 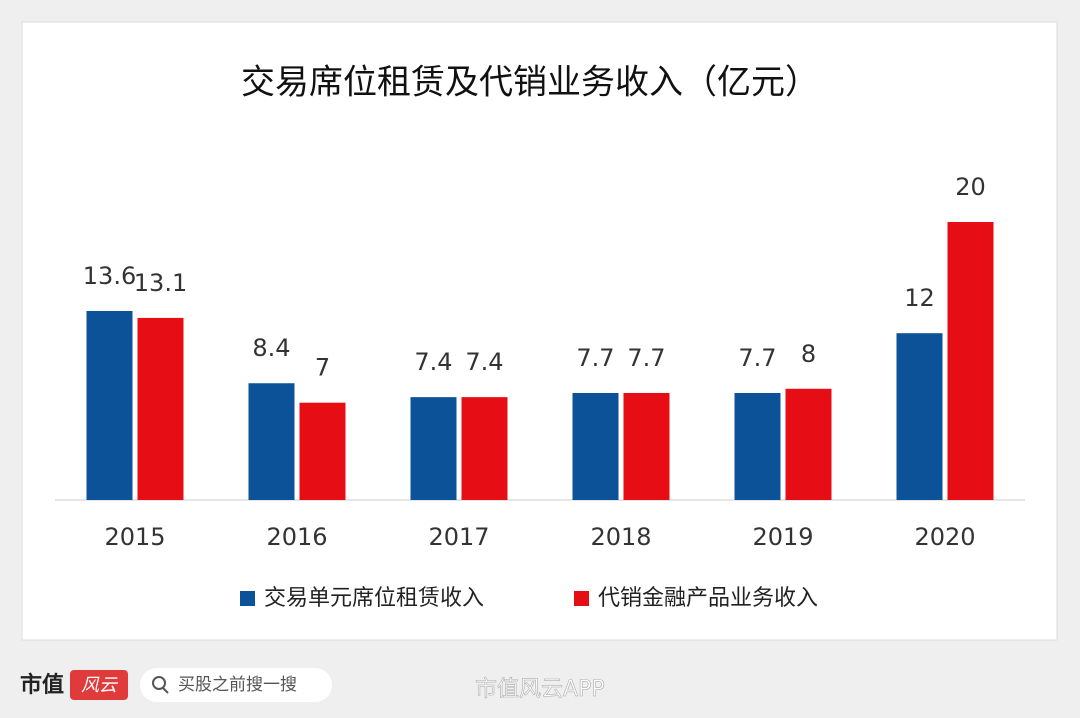 What do you see at coordinates (160, 283) in the screenshot?
I see `data-label: 13.1` at bounding box center [160, 283].